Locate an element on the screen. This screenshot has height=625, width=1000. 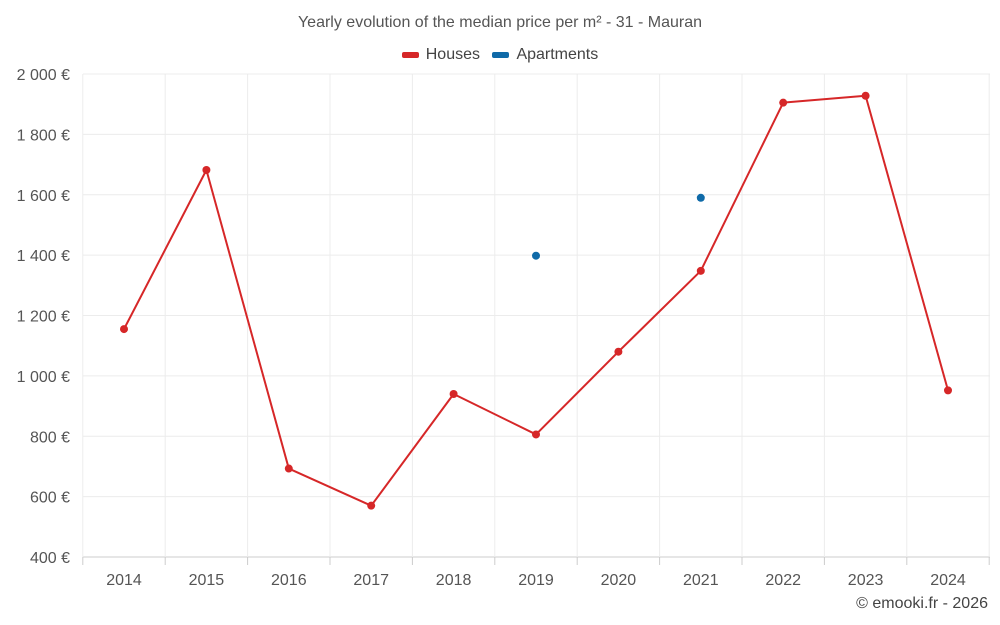
legend-item-apartments: Apartments is located at coordinates (545, 55).